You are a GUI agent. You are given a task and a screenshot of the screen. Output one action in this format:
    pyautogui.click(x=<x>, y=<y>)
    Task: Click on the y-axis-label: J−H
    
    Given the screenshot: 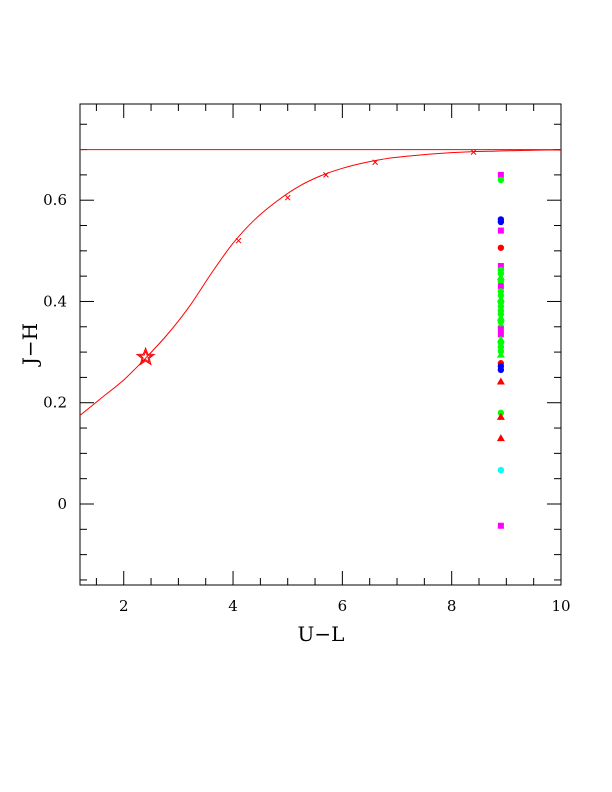 What is the action you would take?
    pyautogui.click(x=30, y=345)
    